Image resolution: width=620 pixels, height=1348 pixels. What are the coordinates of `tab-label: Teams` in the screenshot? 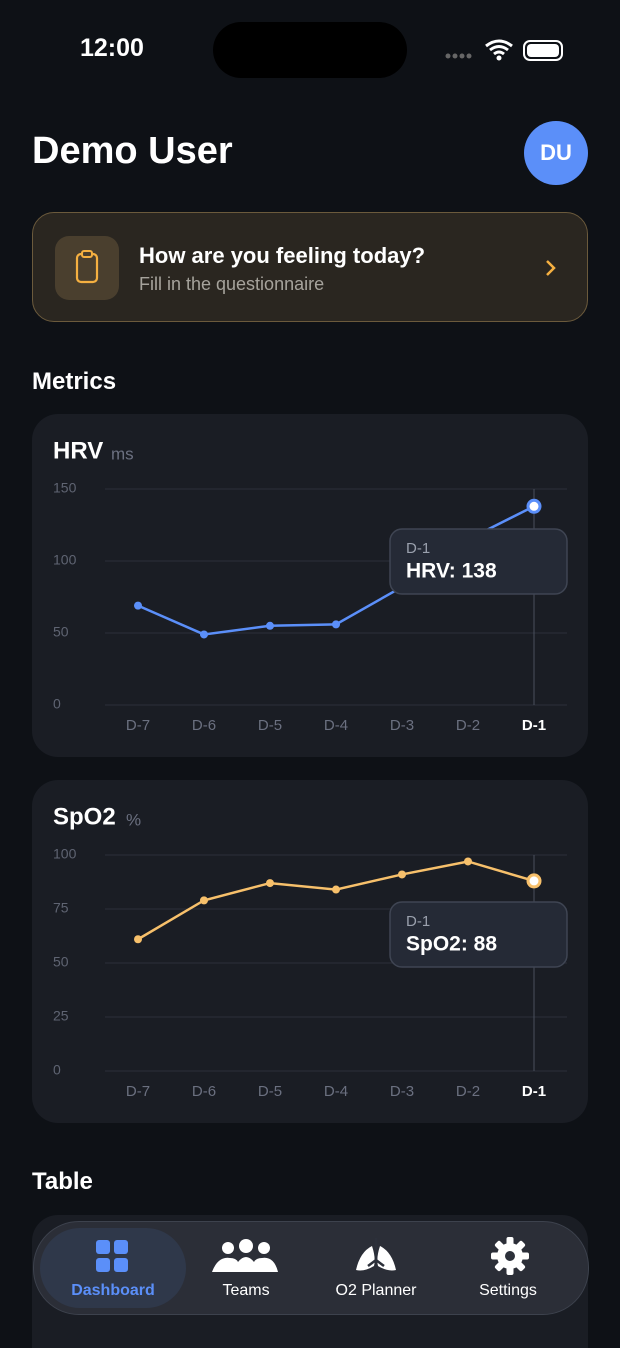 It's located at (246, 1290).